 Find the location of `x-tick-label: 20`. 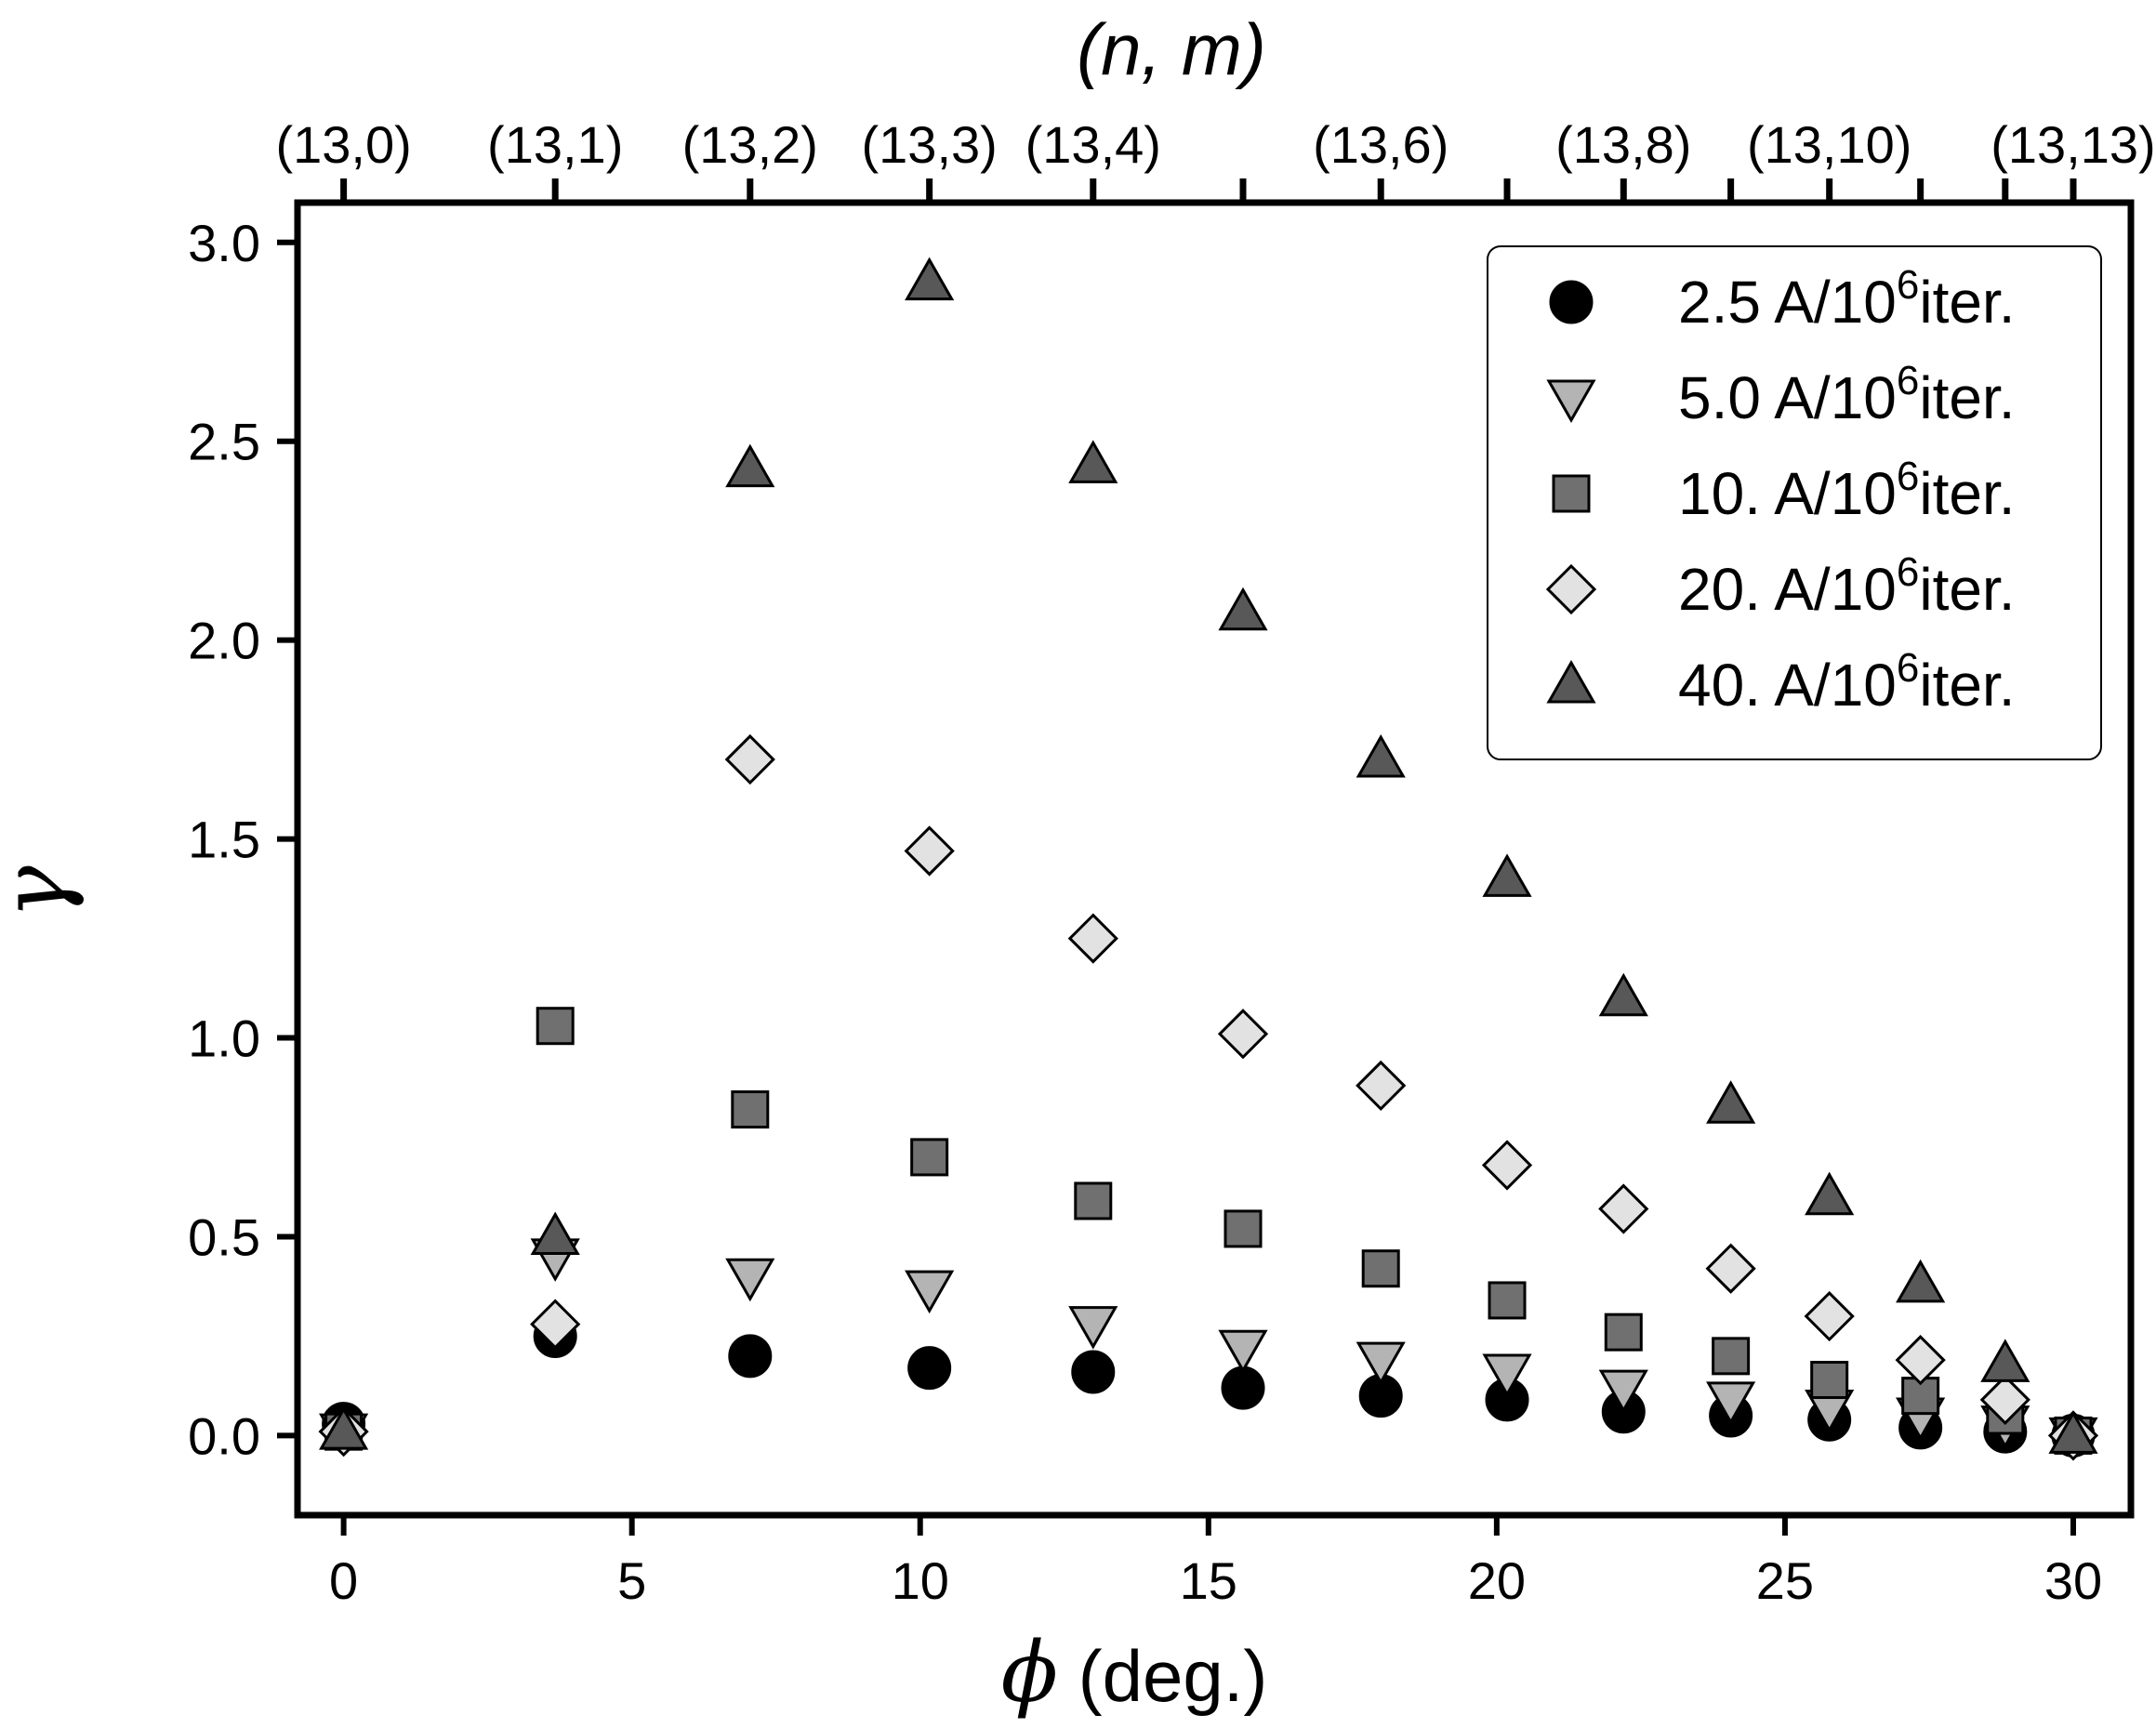

x-tick-label: 20 is located at coordinates (1497, 1580).